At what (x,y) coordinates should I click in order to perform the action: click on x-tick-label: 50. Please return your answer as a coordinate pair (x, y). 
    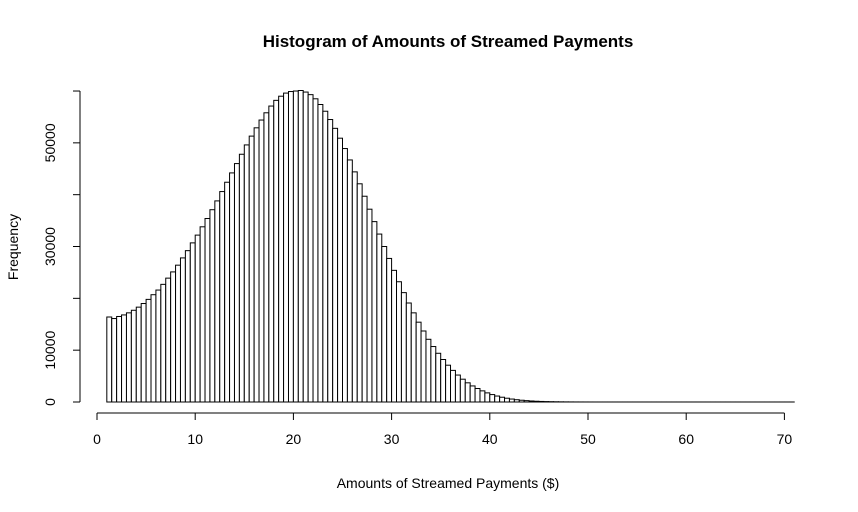
    Looking at the image, I should click on (588, 439).